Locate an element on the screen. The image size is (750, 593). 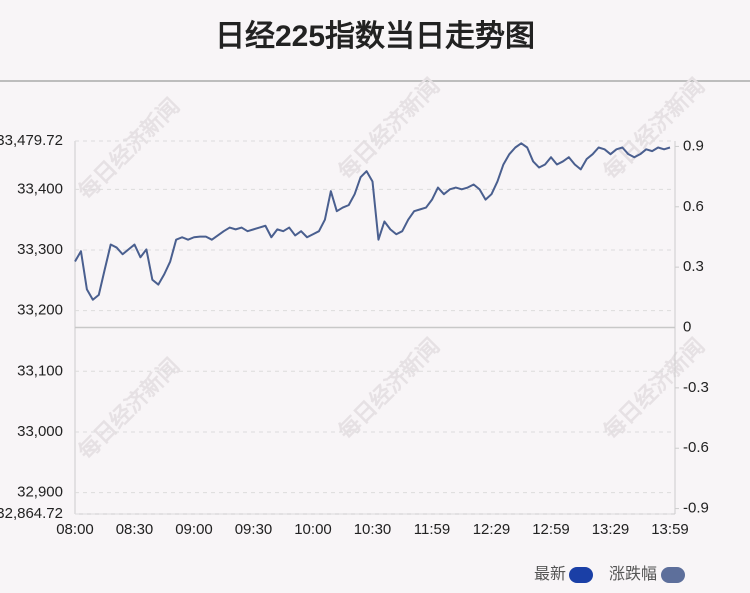
y2-tick-label: 0 is located at coordinates (687, 326).